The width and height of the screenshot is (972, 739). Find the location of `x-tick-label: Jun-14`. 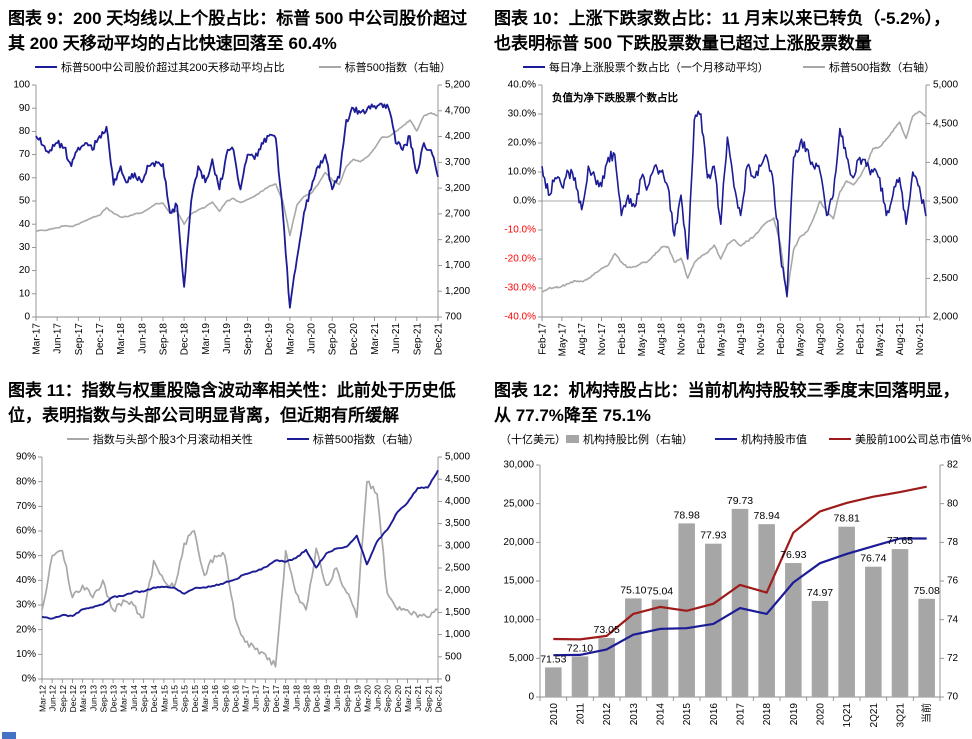

x-tick-label: Jun-14 is located at coordinates (134, 698).